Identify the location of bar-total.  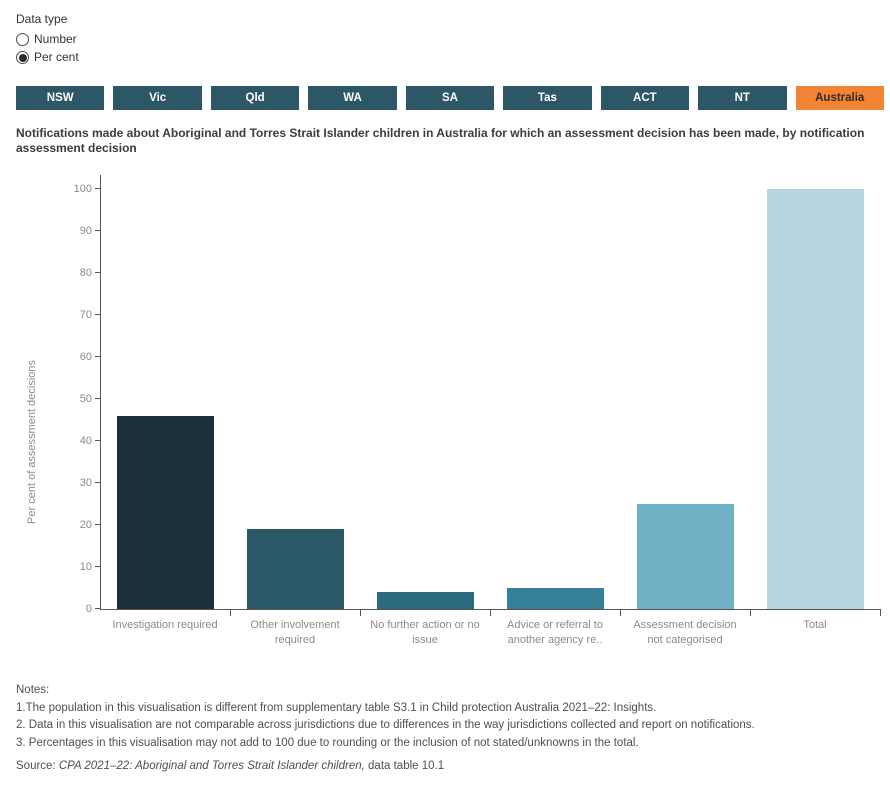
(815, 399).